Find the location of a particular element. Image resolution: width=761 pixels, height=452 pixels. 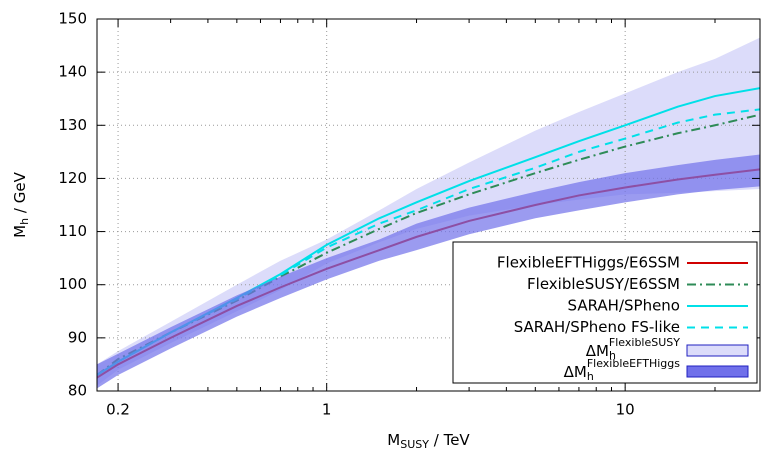

rich-label: ΔMhFlexibleSUSY is located at coordinates (633, 349).